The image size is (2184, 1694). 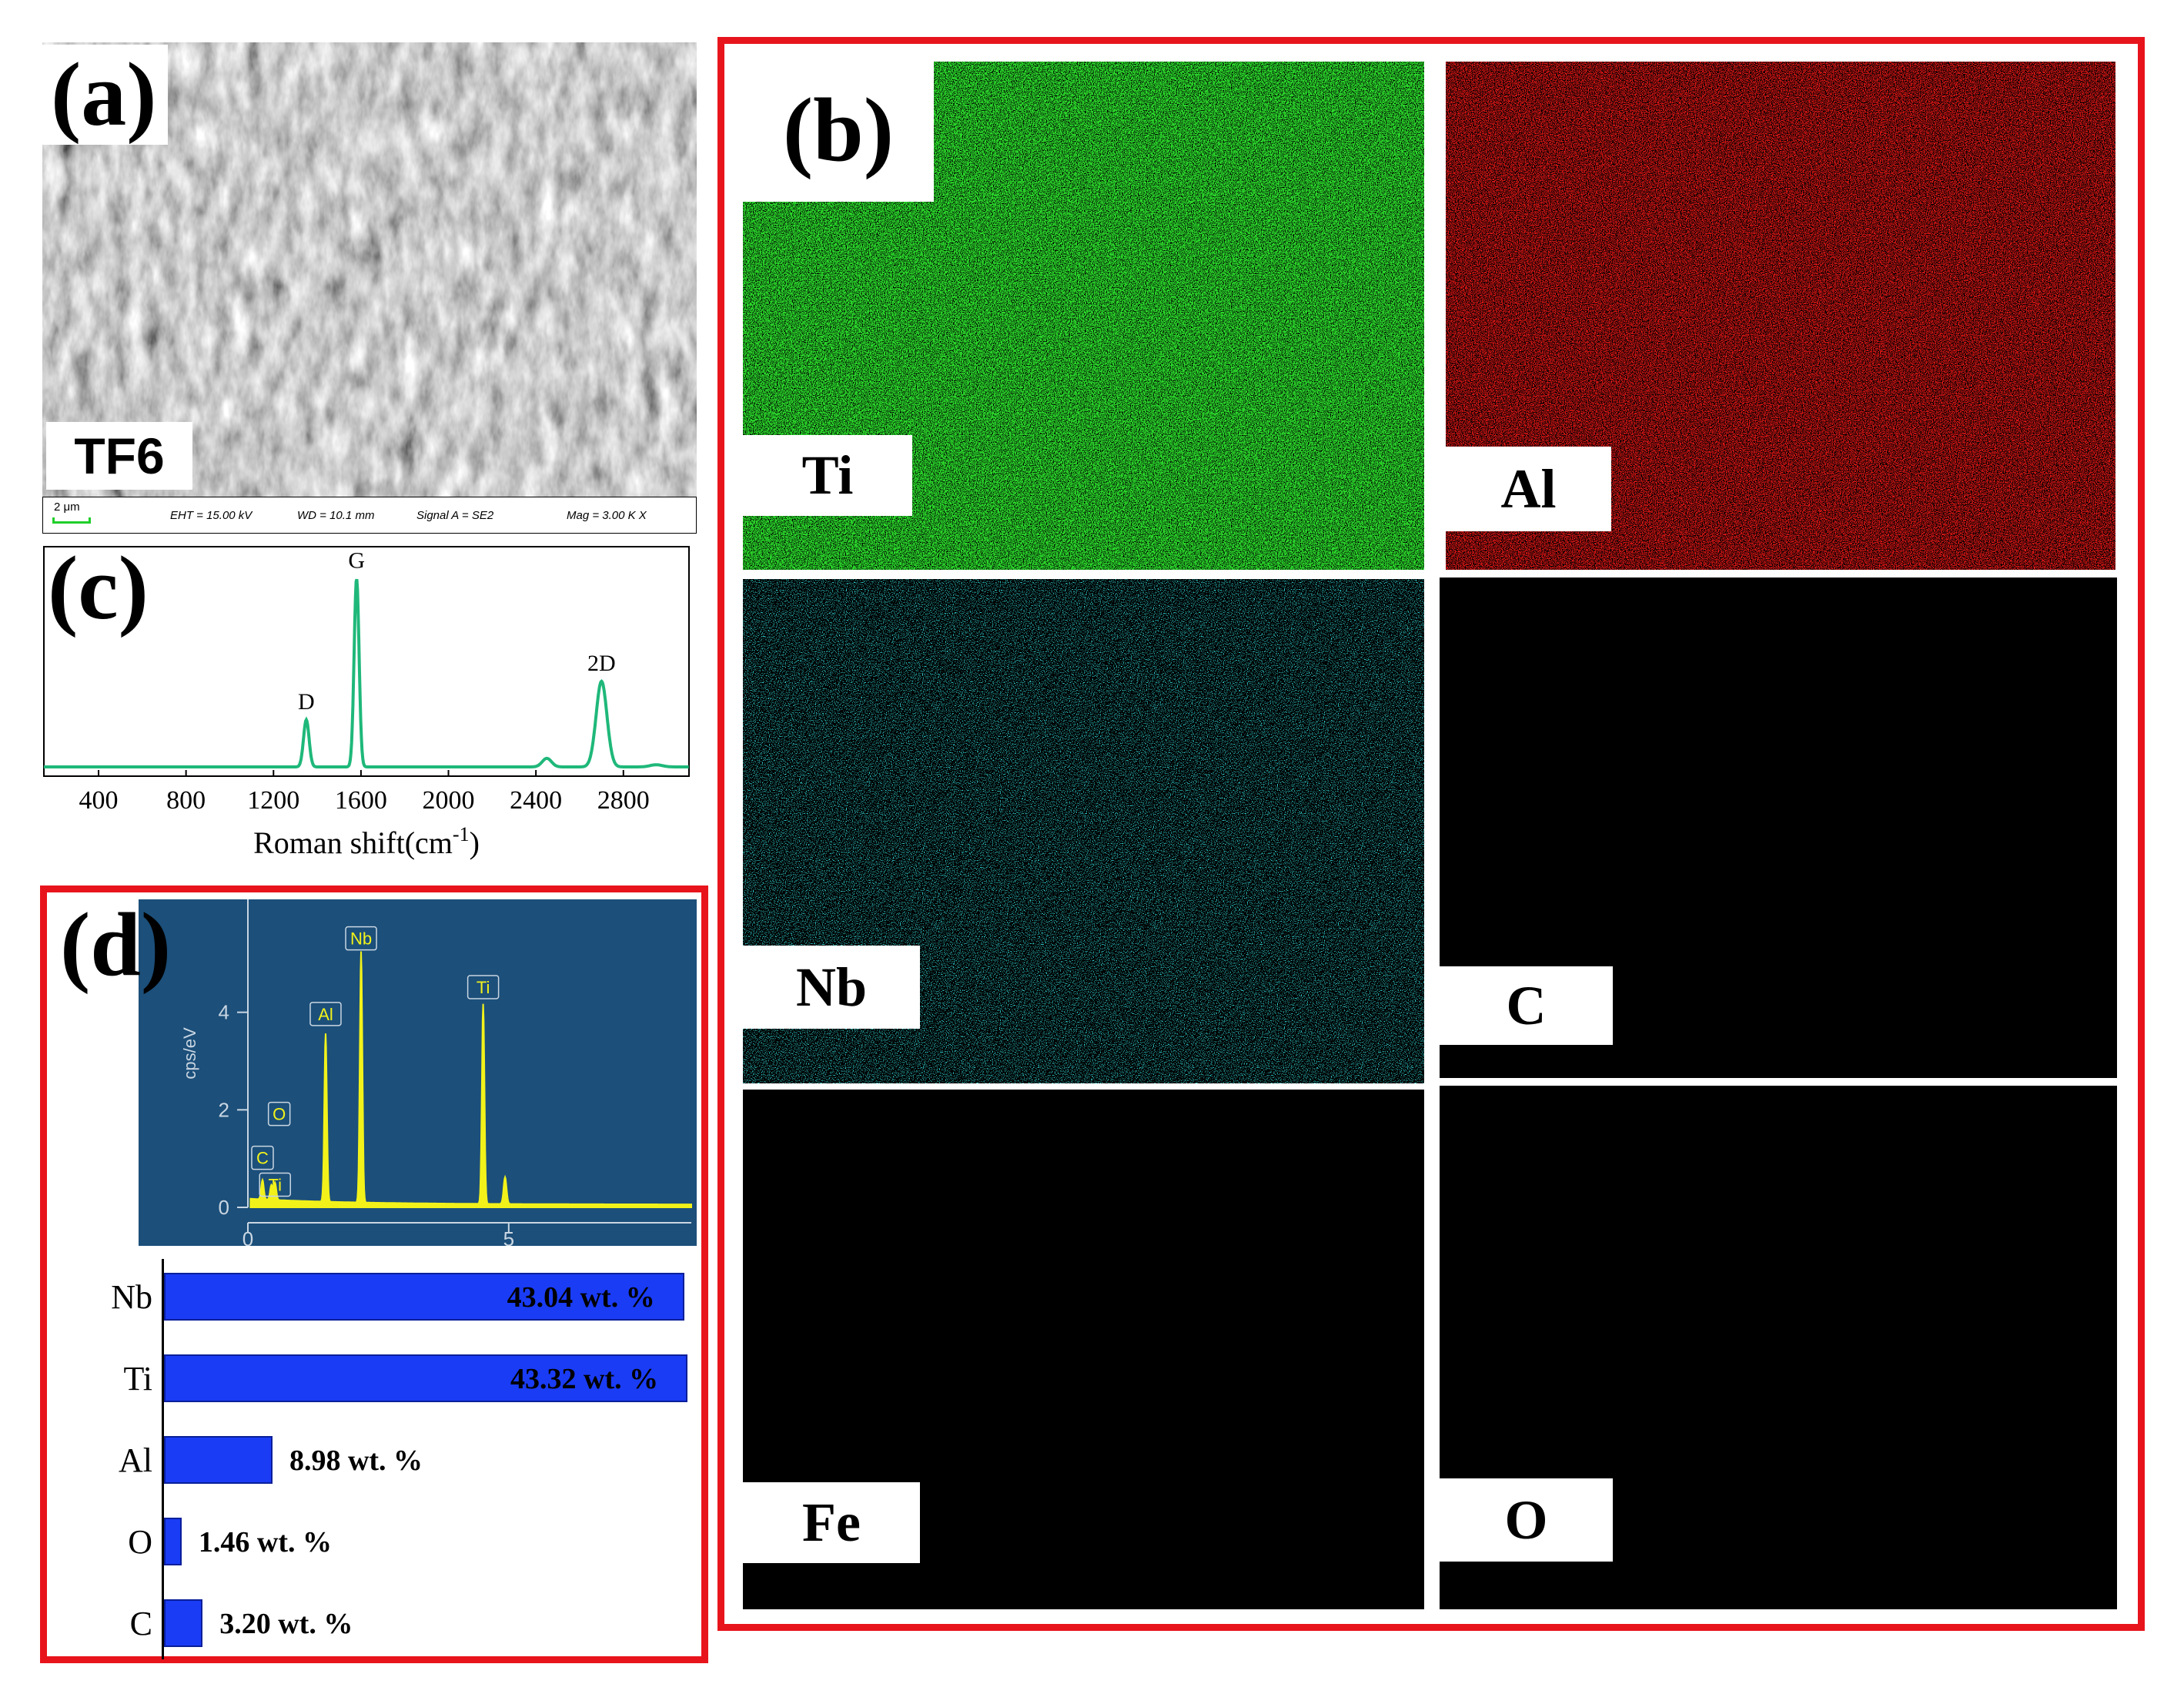 What do you see at coordinates (99, 587) in the screenshot?
I see `panel-c-label: (c)` at bounding box center [99, 587].